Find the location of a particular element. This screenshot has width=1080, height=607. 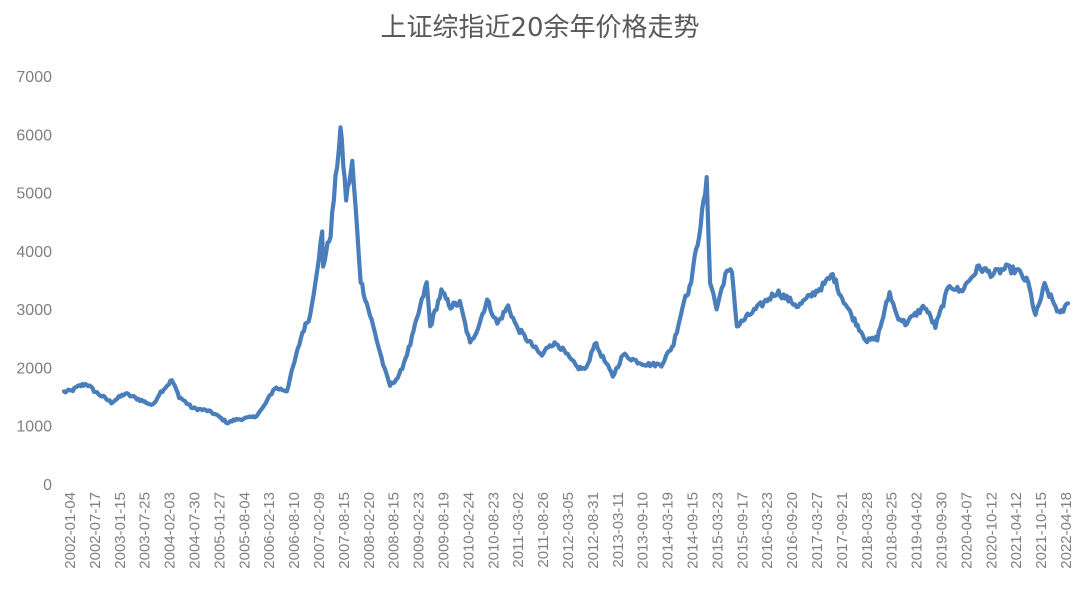

y-tick-label: 1000 is located at coordinates (34, 427).